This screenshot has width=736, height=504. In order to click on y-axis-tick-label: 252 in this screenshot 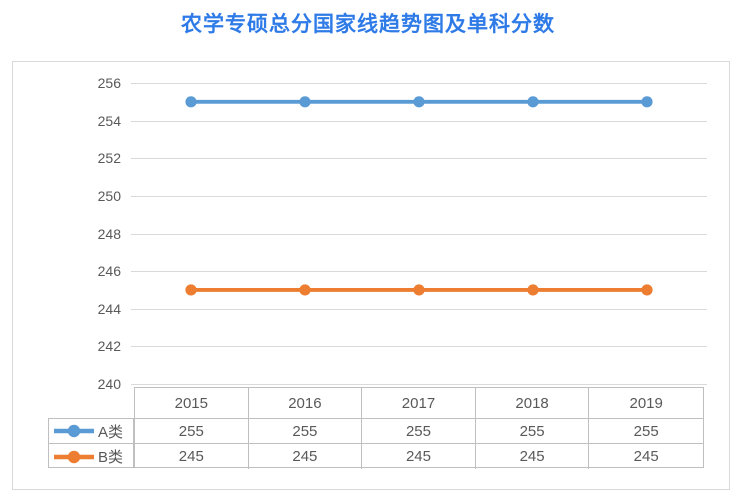, I will do `click(109, 158)`.